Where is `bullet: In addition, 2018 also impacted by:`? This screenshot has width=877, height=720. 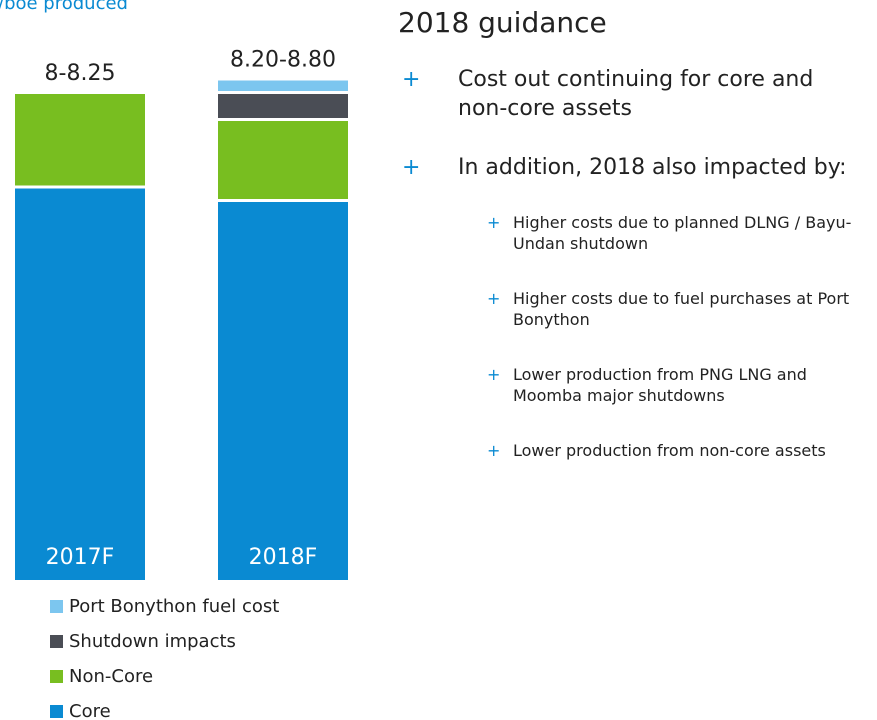
bullet: In addition, 2018 also impacted by: is located at coordinates (625, 167).